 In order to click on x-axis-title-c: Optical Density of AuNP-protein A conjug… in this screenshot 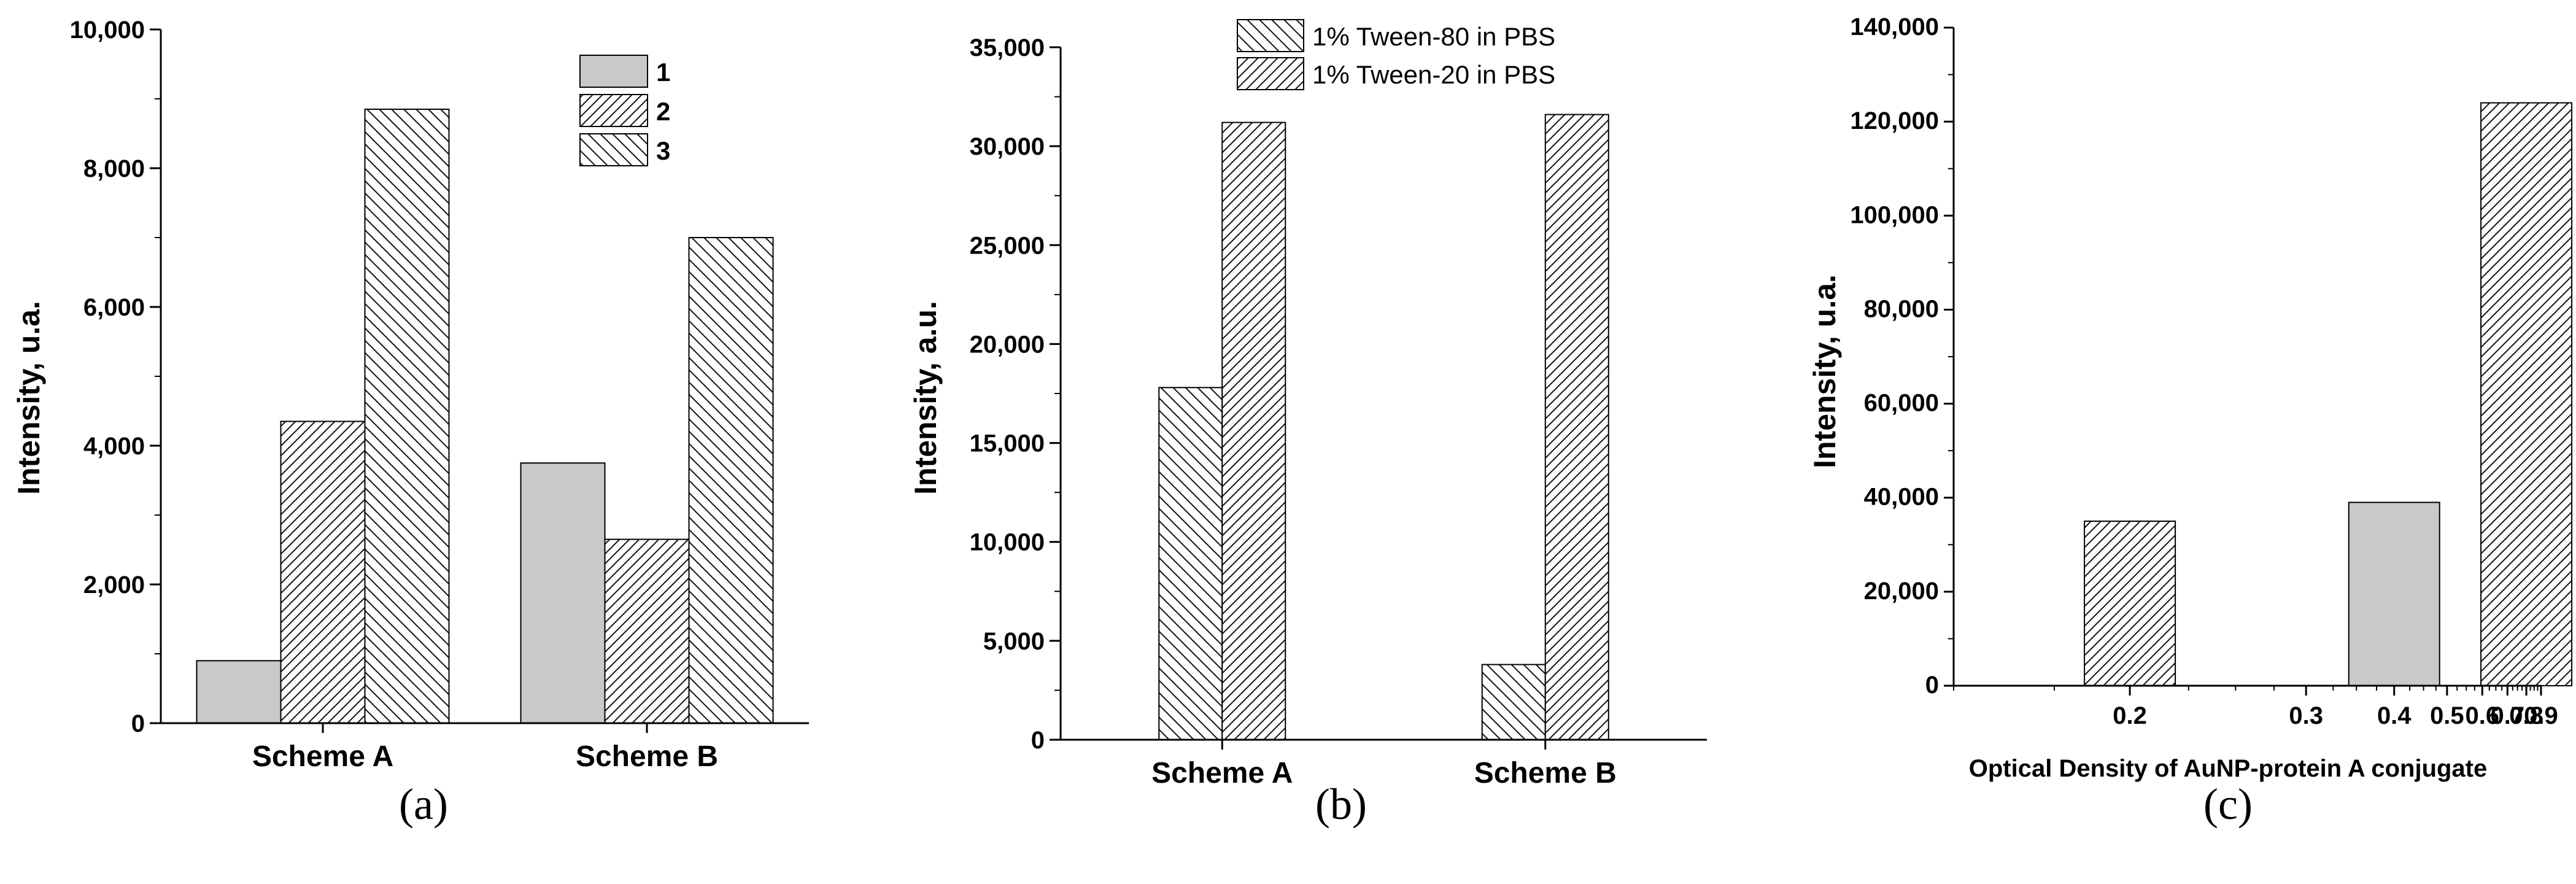, I will do `click(2228, 768)`.